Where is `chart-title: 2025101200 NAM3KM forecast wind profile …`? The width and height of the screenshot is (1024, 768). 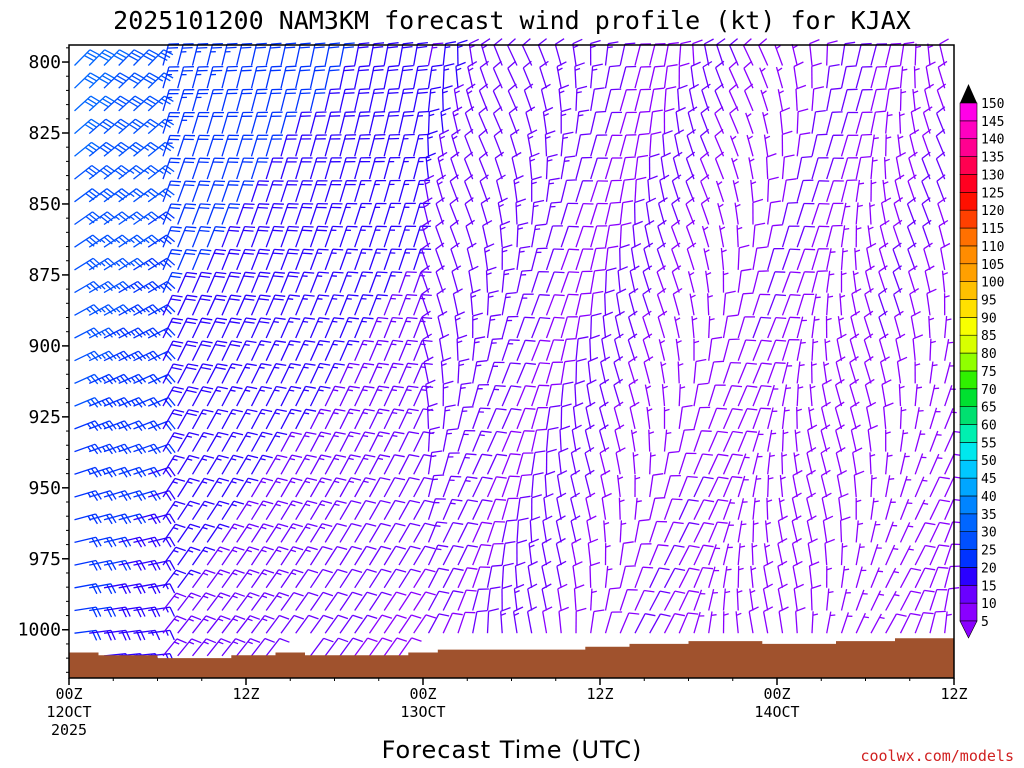
chart-title: 2025101200 NAM3KM forecast wind profile … is located at coordinates (512, 20).